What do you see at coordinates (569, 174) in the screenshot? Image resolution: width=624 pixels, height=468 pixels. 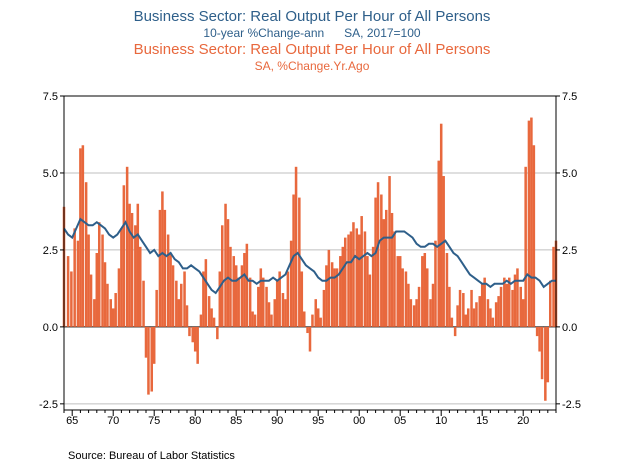 I see `y-tick-label-right: 5.0` at bounding box center [569, 174].